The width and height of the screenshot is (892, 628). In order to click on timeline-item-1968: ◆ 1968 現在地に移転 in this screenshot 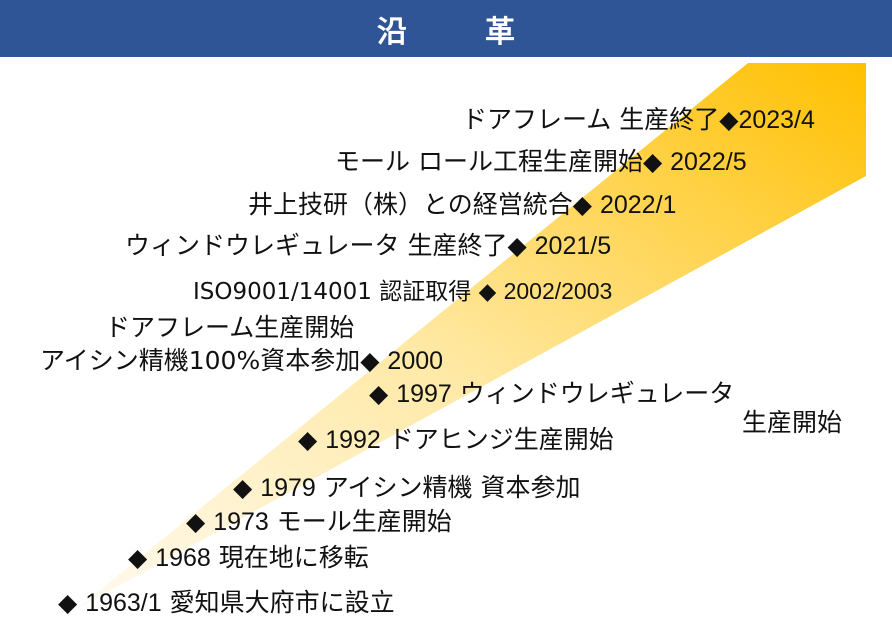, I will do `click(248, 558)`.